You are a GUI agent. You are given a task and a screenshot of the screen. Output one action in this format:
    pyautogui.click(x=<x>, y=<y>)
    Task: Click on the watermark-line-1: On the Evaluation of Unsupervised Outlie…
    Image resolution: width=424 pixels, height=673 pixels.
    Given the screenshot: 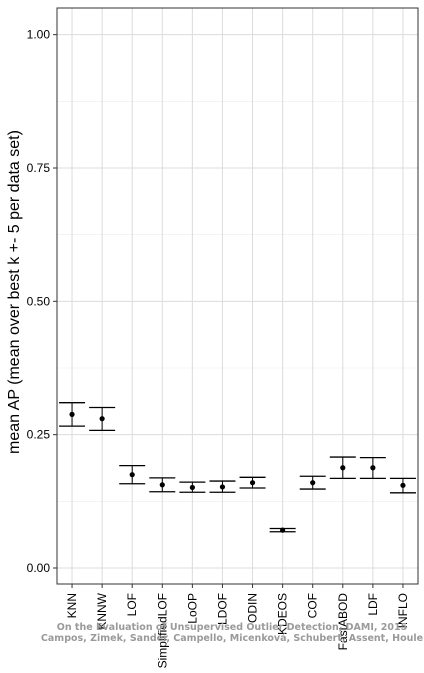 What is the action you would take?
    pyautogui.click(x=232, y=627)
    